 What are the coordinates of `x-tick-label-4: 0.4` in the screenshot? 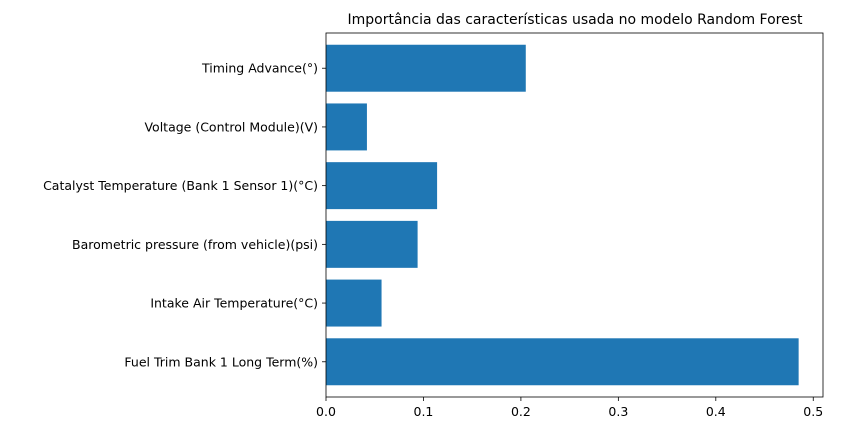 It's located at (716, 411).